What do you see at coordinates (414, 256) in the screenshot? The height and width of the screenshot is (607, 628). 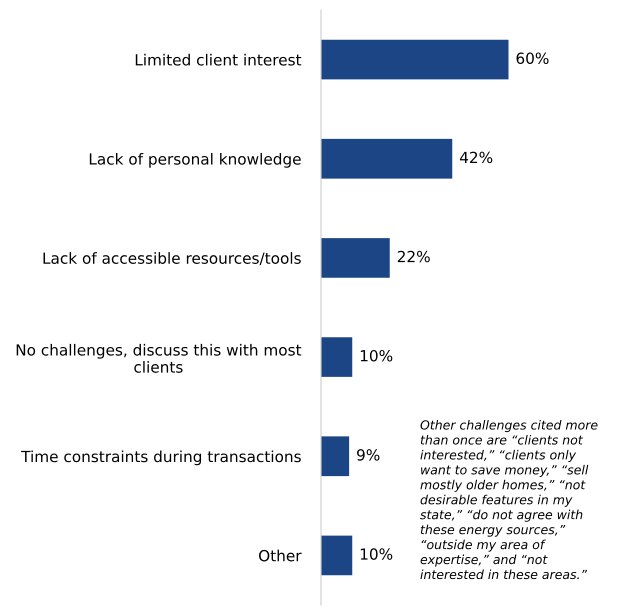 I see `data-label: 22%` at bounding box center [414, 256].